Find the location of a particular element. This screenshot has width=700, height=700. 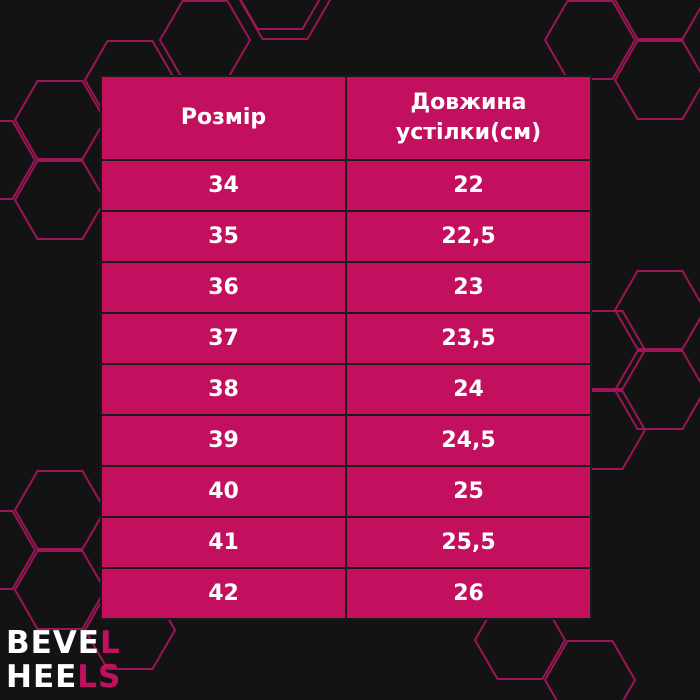

table-cell: 24 is located at coordinates (468, 389).